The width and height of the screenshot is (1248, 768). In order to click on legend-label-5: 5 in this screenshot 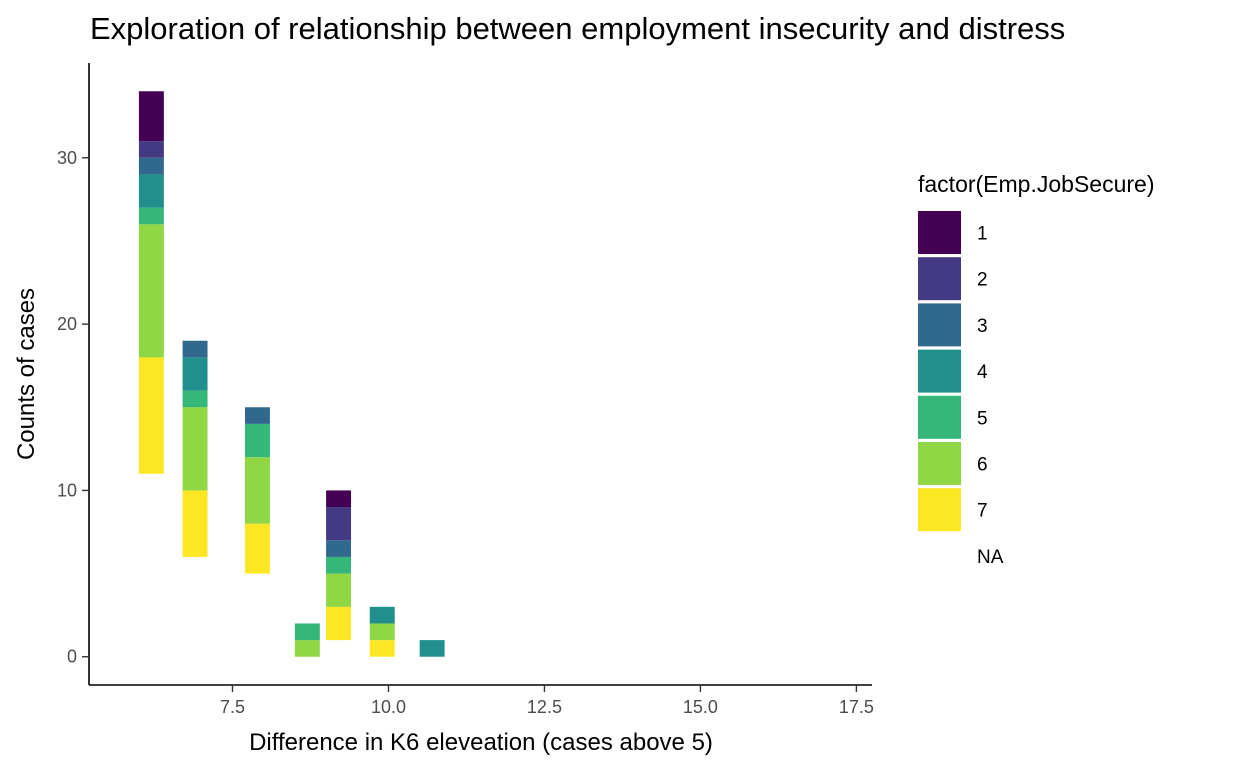, I will do `click(982, 418)`.